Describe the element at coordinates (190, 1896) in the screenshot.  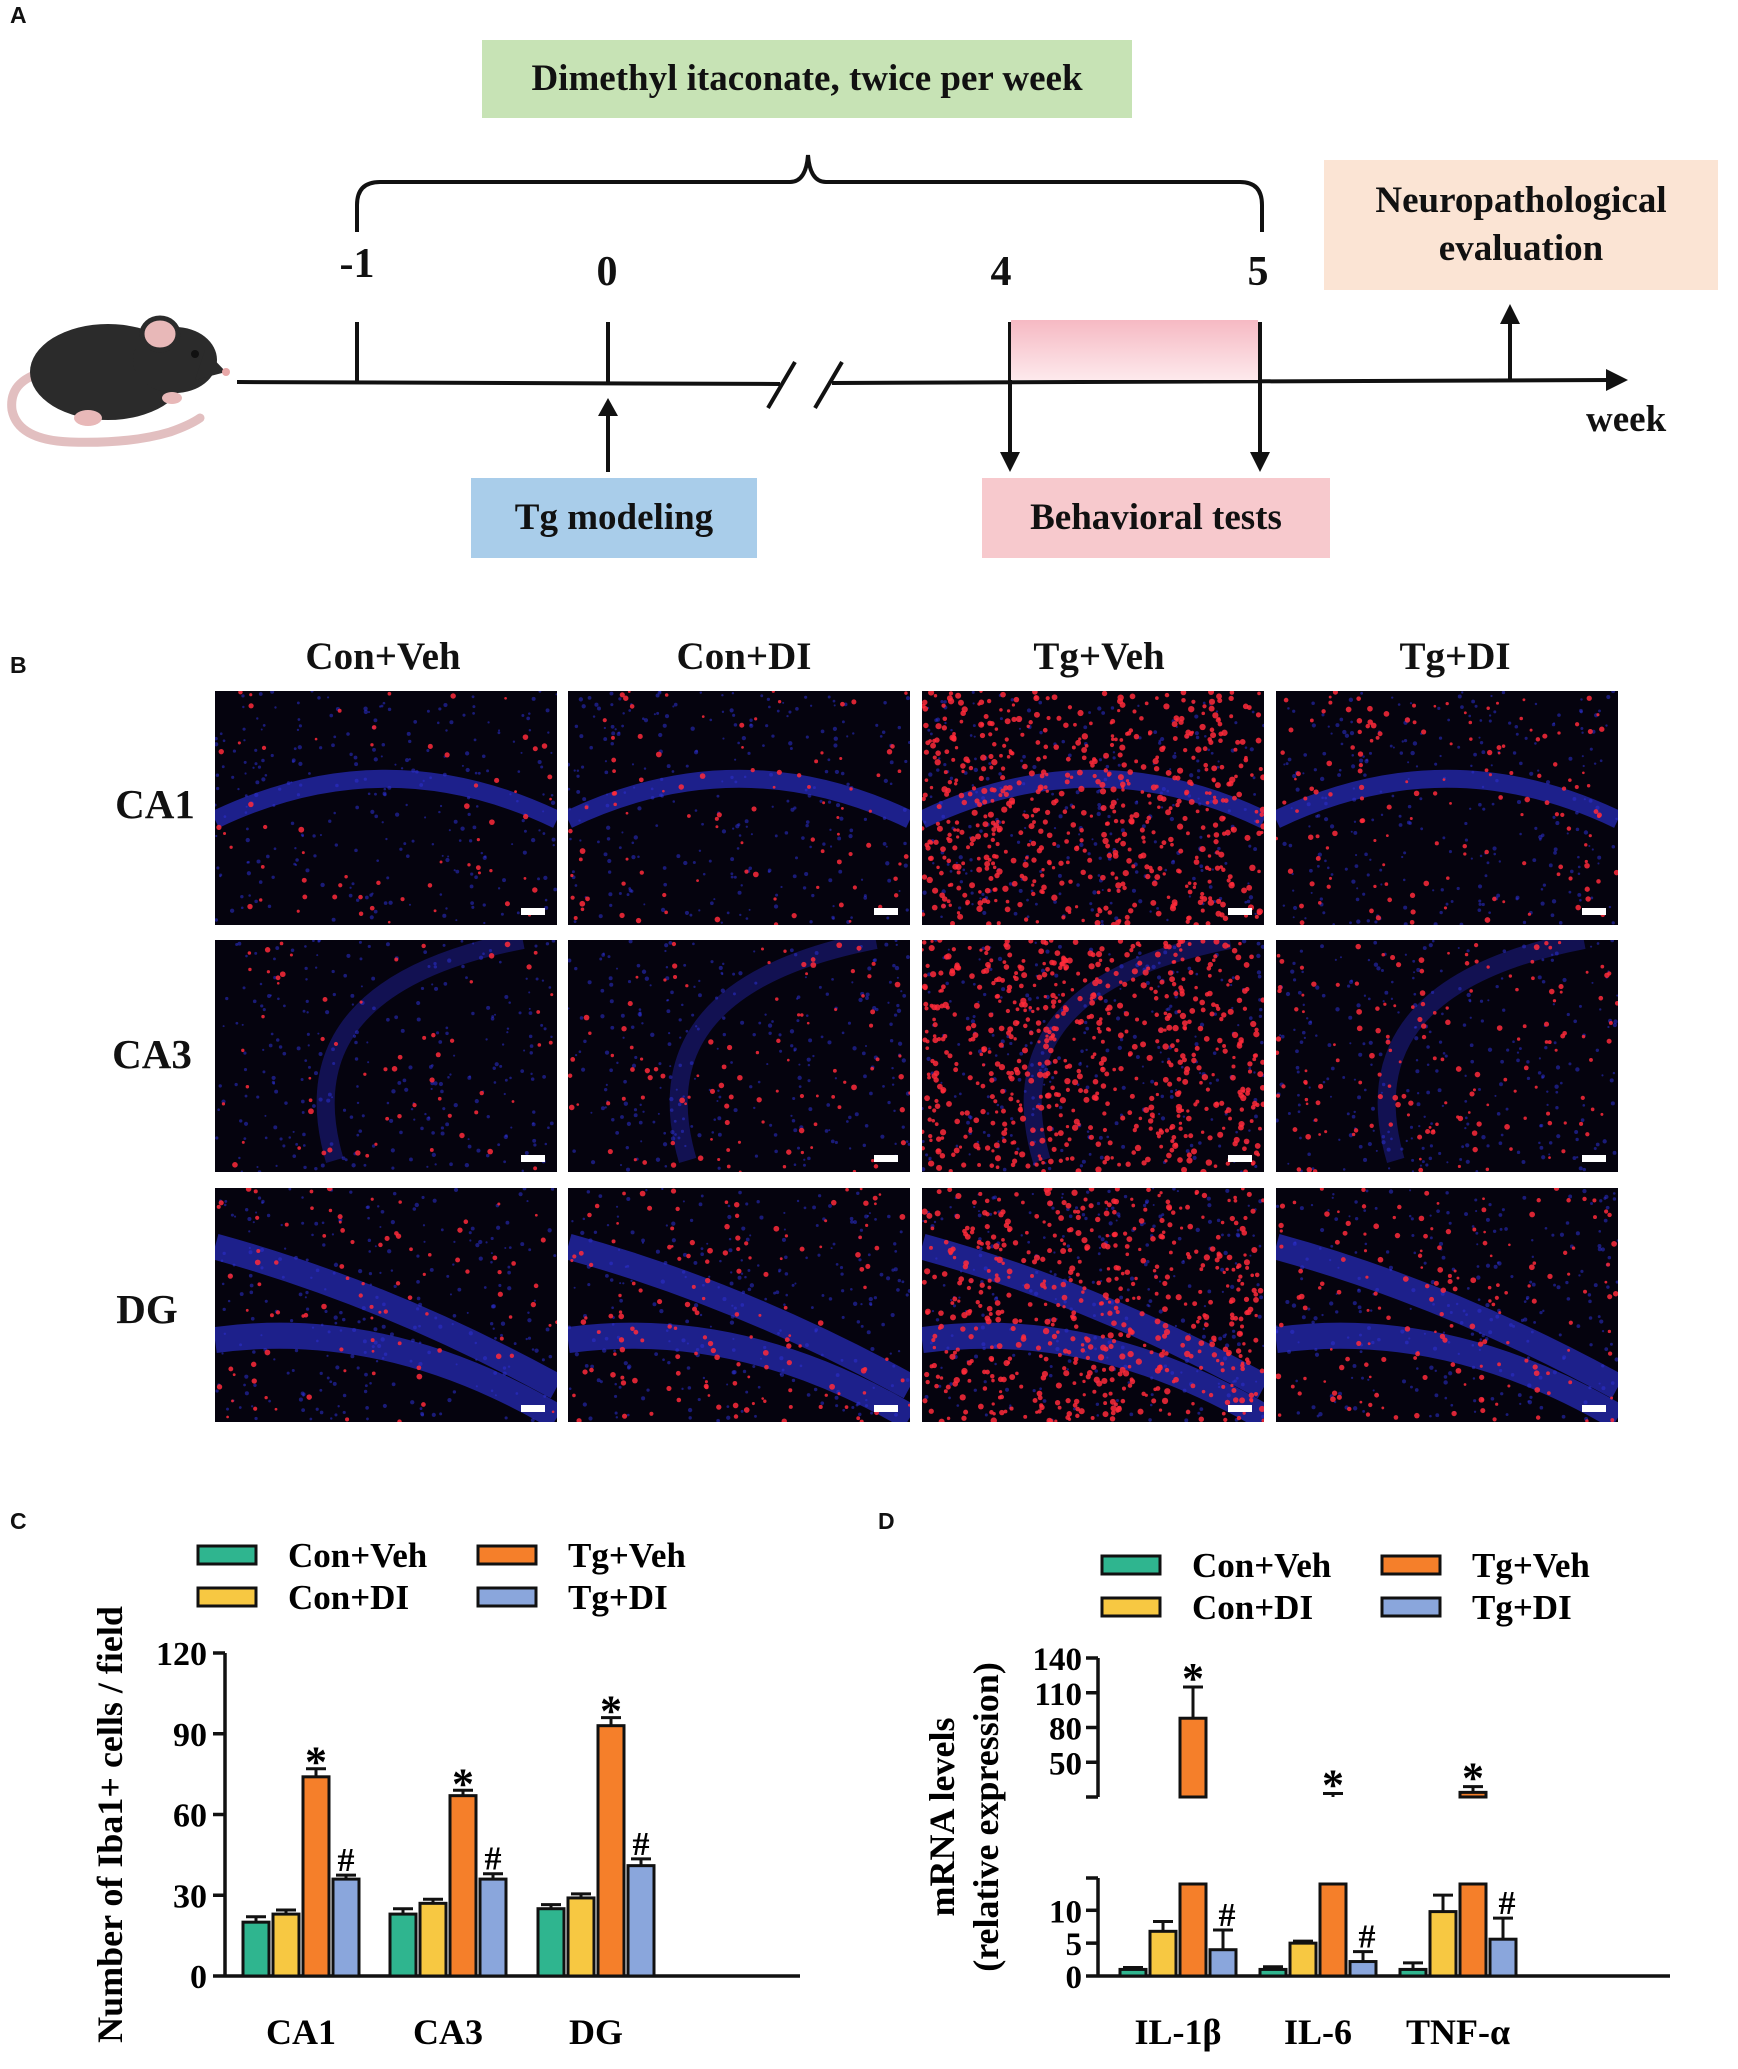
I see `y-tick-label: 30` at that location.